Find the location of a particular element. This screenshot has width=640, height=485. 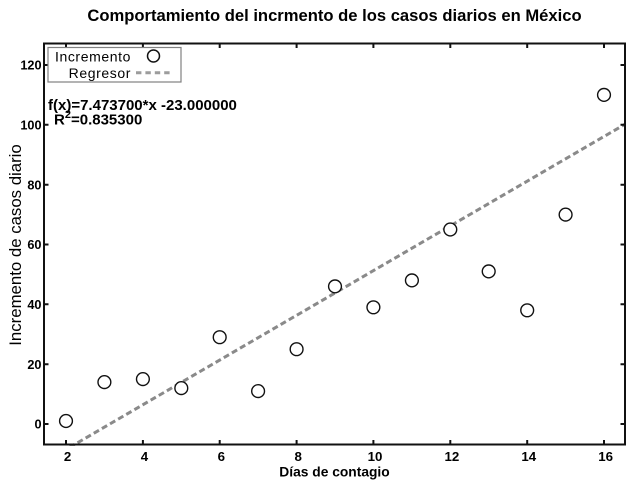

svg-text: 2 is located at coordinates (67, 456).